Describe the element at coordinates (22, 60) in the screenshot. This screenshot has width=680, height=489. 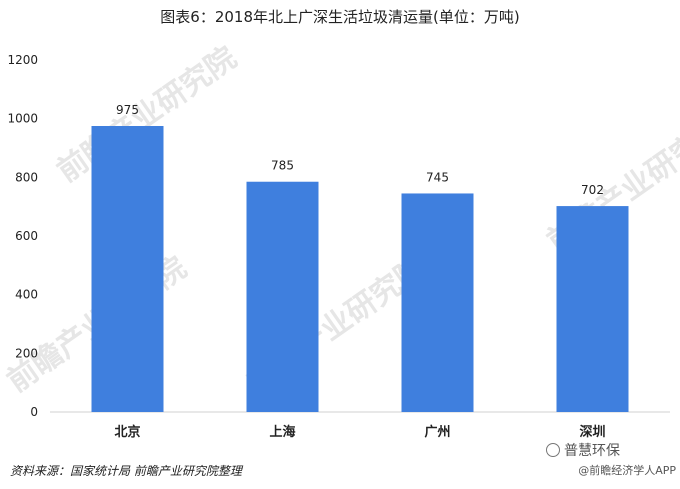
I see `y-tick-label: 1200` at that location.